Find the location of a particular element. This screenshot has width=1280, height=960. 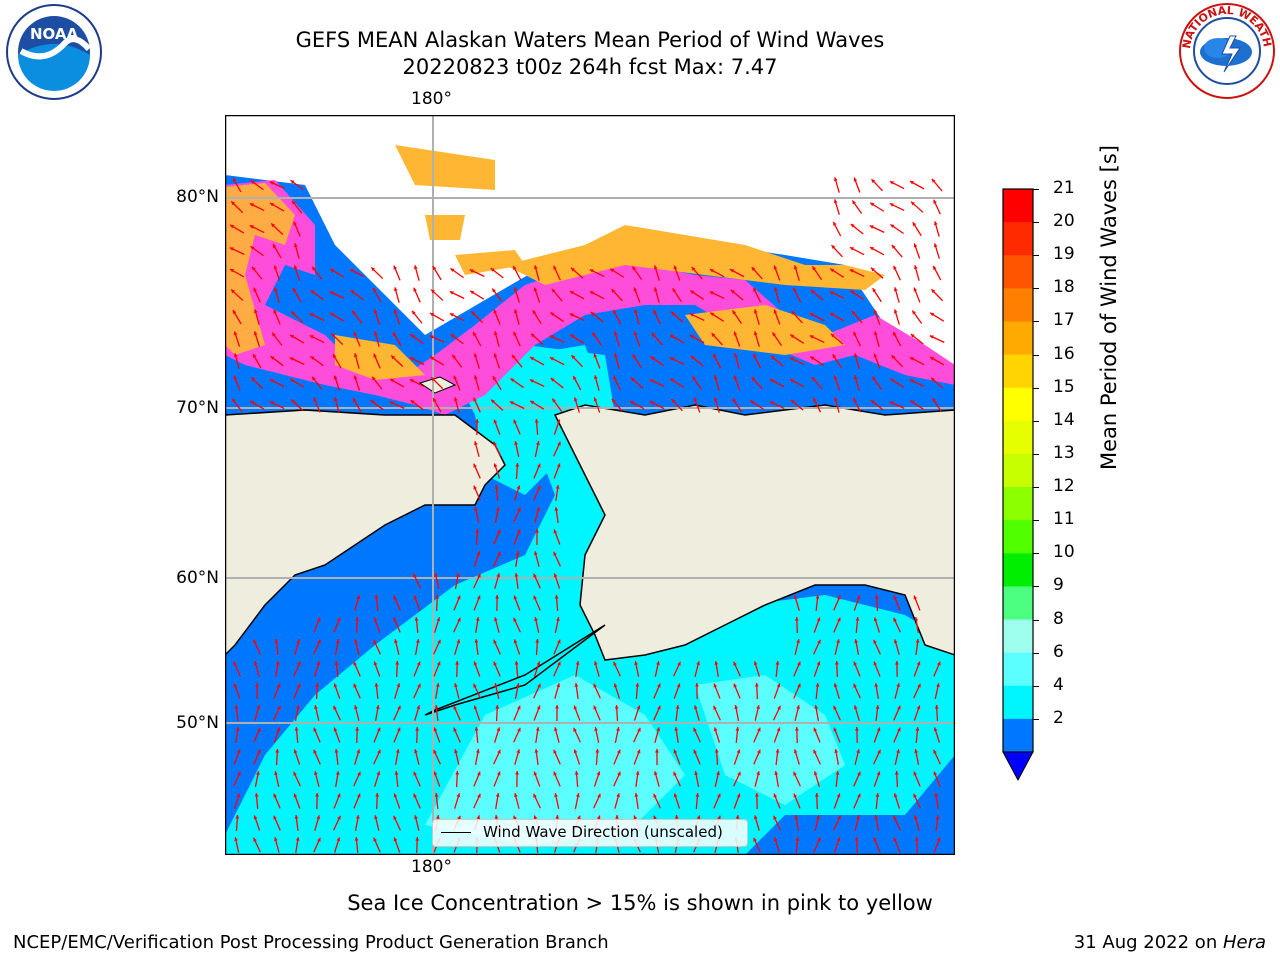

colorbar-tick-label: 9 is located at coordinates (1058, 585).